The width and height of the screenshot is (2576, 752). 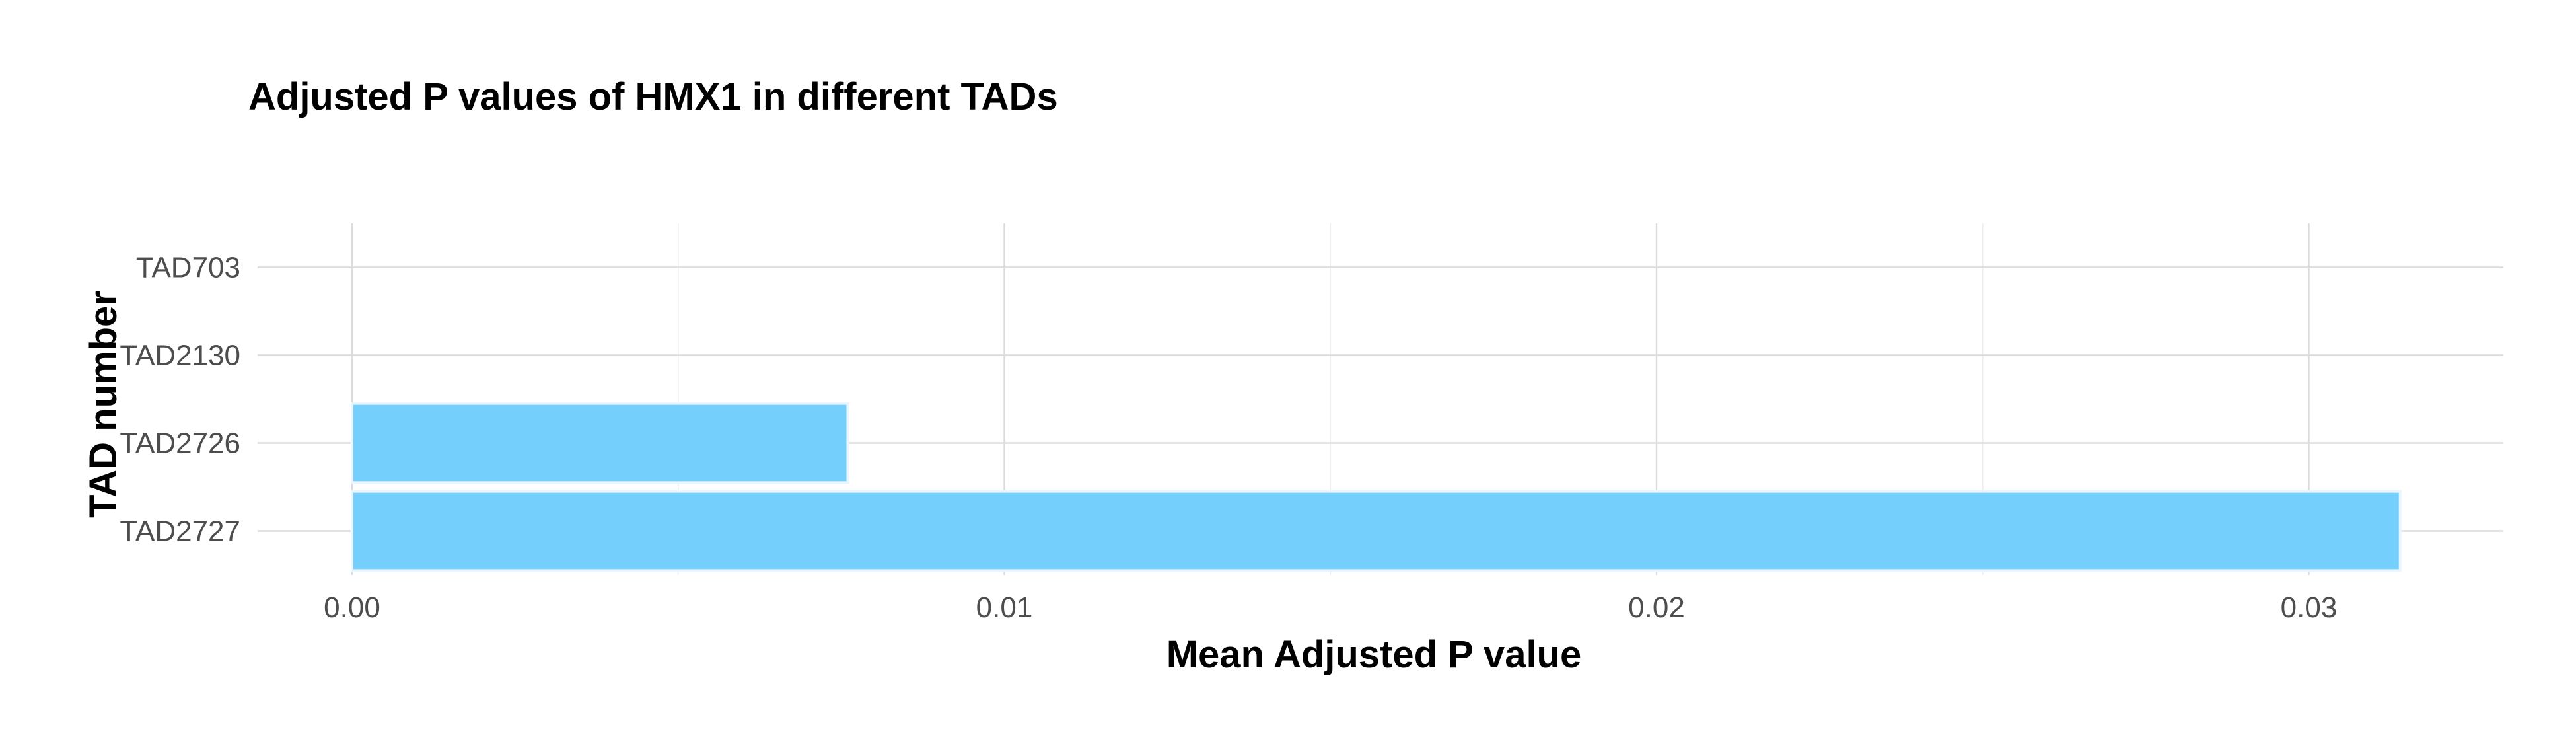 I want to click on y-axis-tick-labels: TAD703 TAD2130 TAD2726 TAD2727, so click(x=180, y=400).